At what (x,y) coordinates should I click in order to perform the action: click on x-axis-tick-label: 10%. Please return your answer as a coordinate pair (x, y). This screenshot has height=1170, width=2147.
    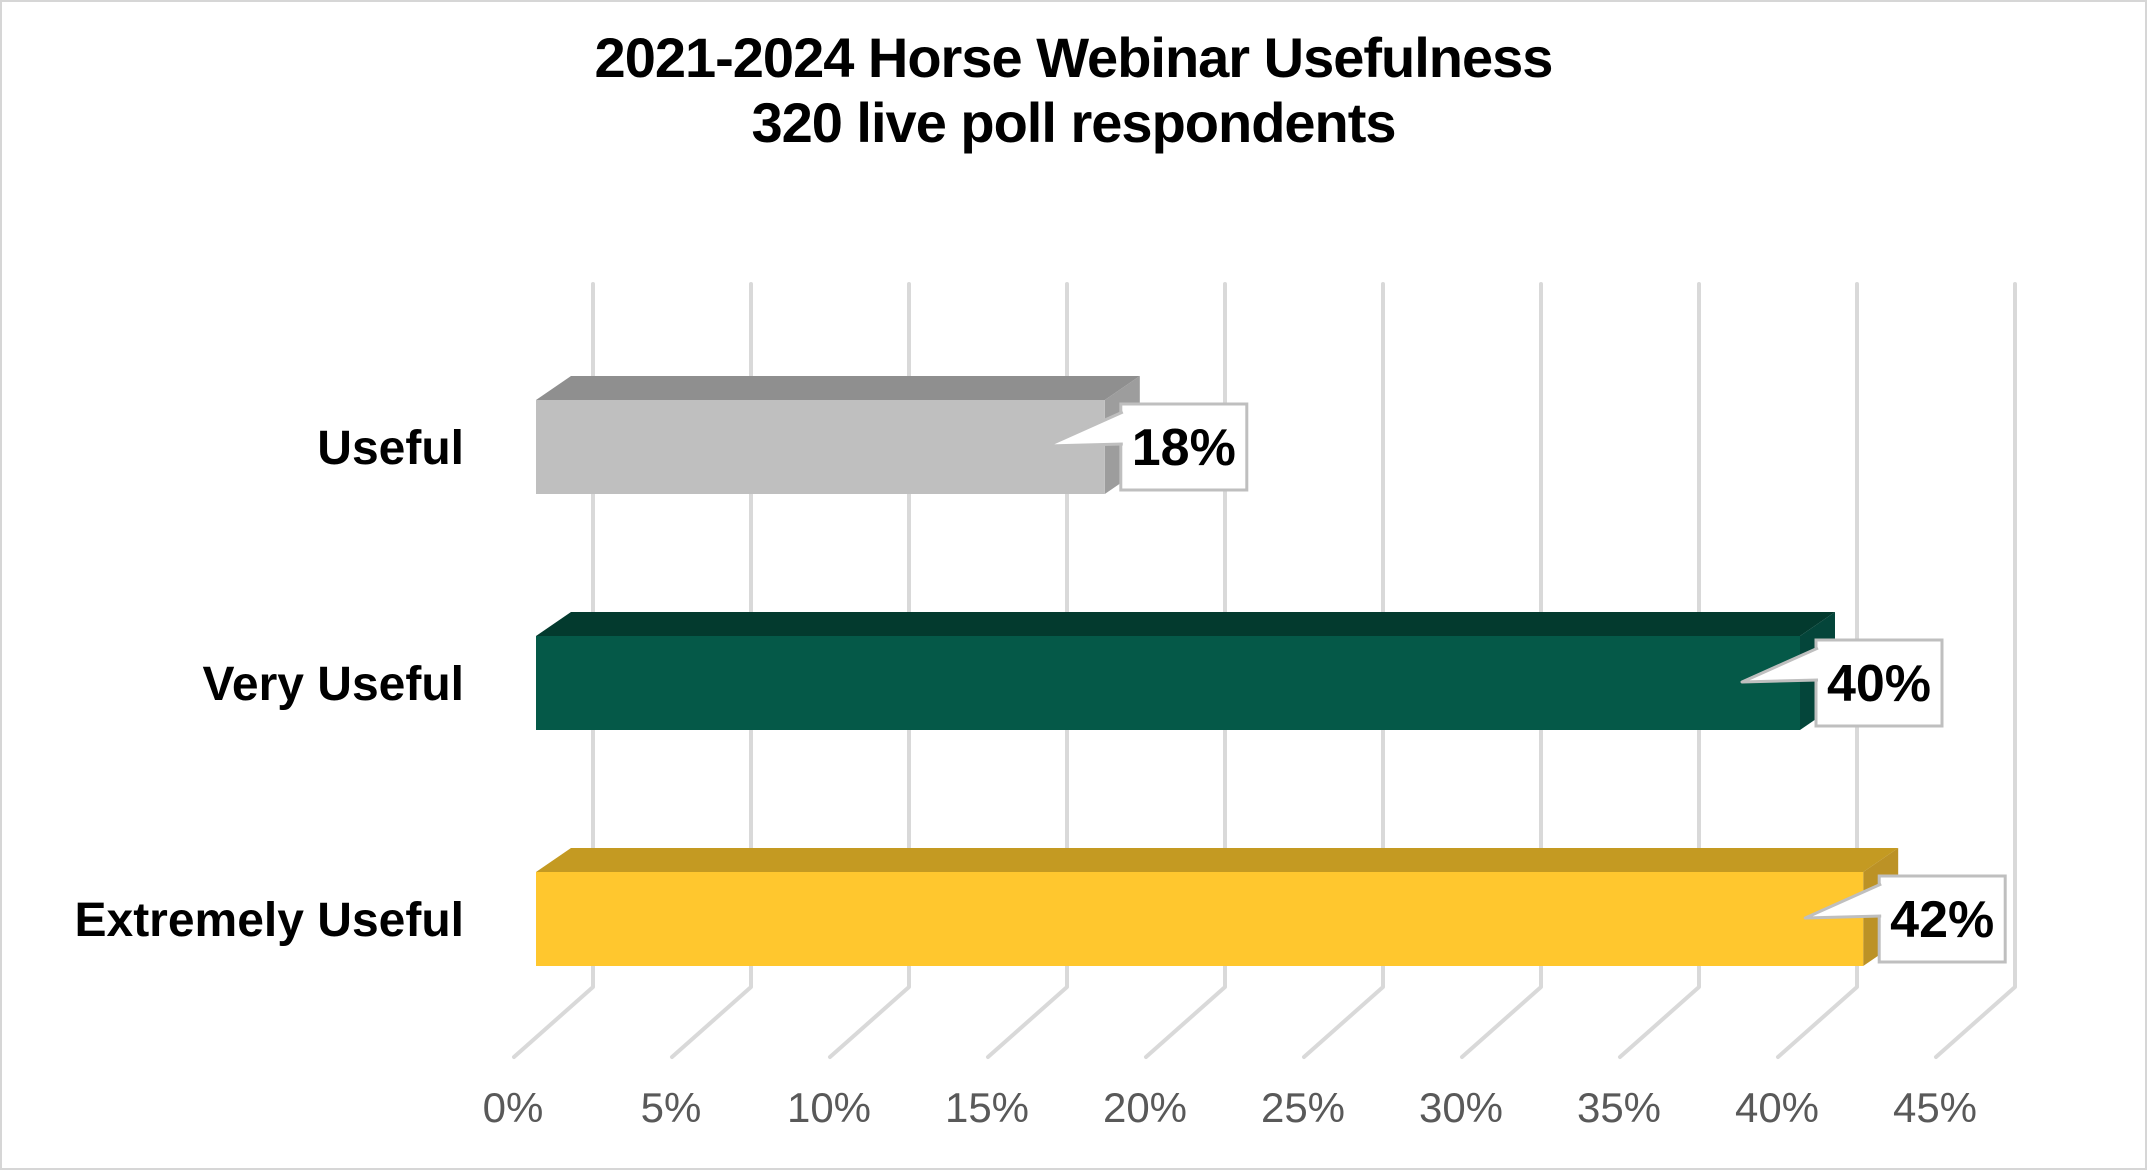
    Looking at the image, I should click on (829, 1107).